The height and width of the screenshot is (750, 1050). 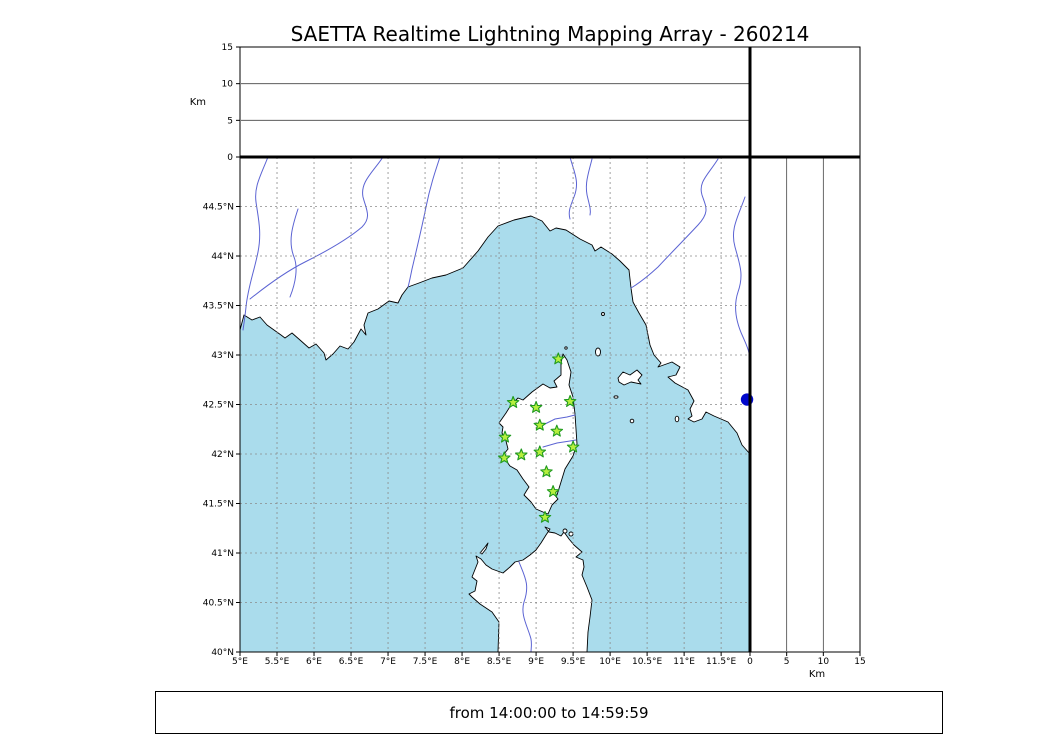 I want to click on alt-tick-label-top: 5, so click(x=230, y=121).